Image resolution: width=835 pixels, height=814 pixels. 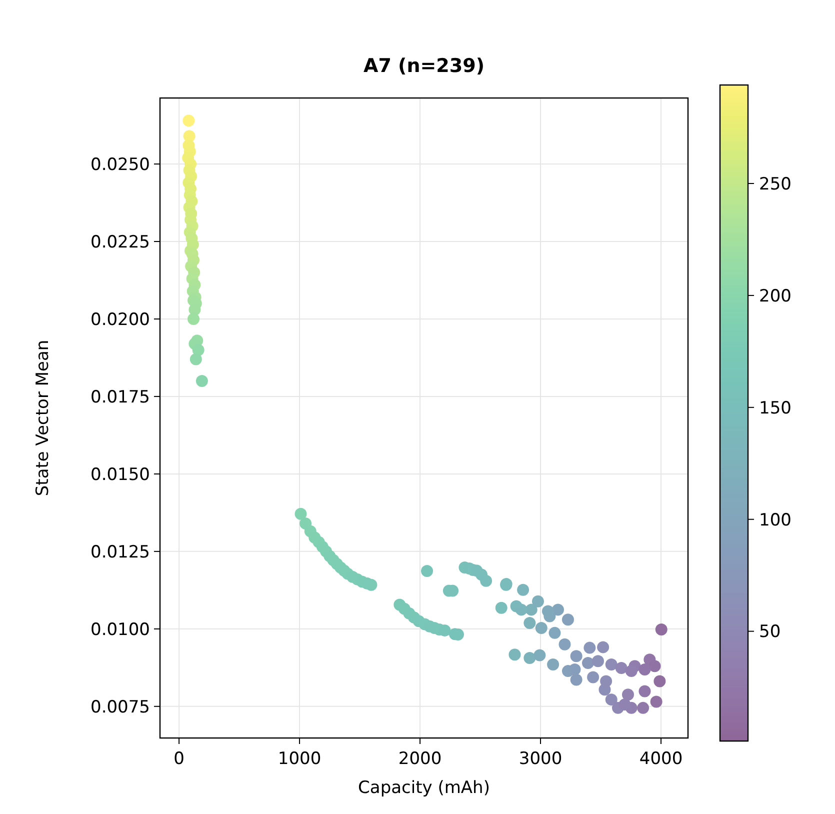 What do you see at coordinates (540, 759) in the screenshot?
I see `x-tick-label: 3000` at bounding box center [540, 759].